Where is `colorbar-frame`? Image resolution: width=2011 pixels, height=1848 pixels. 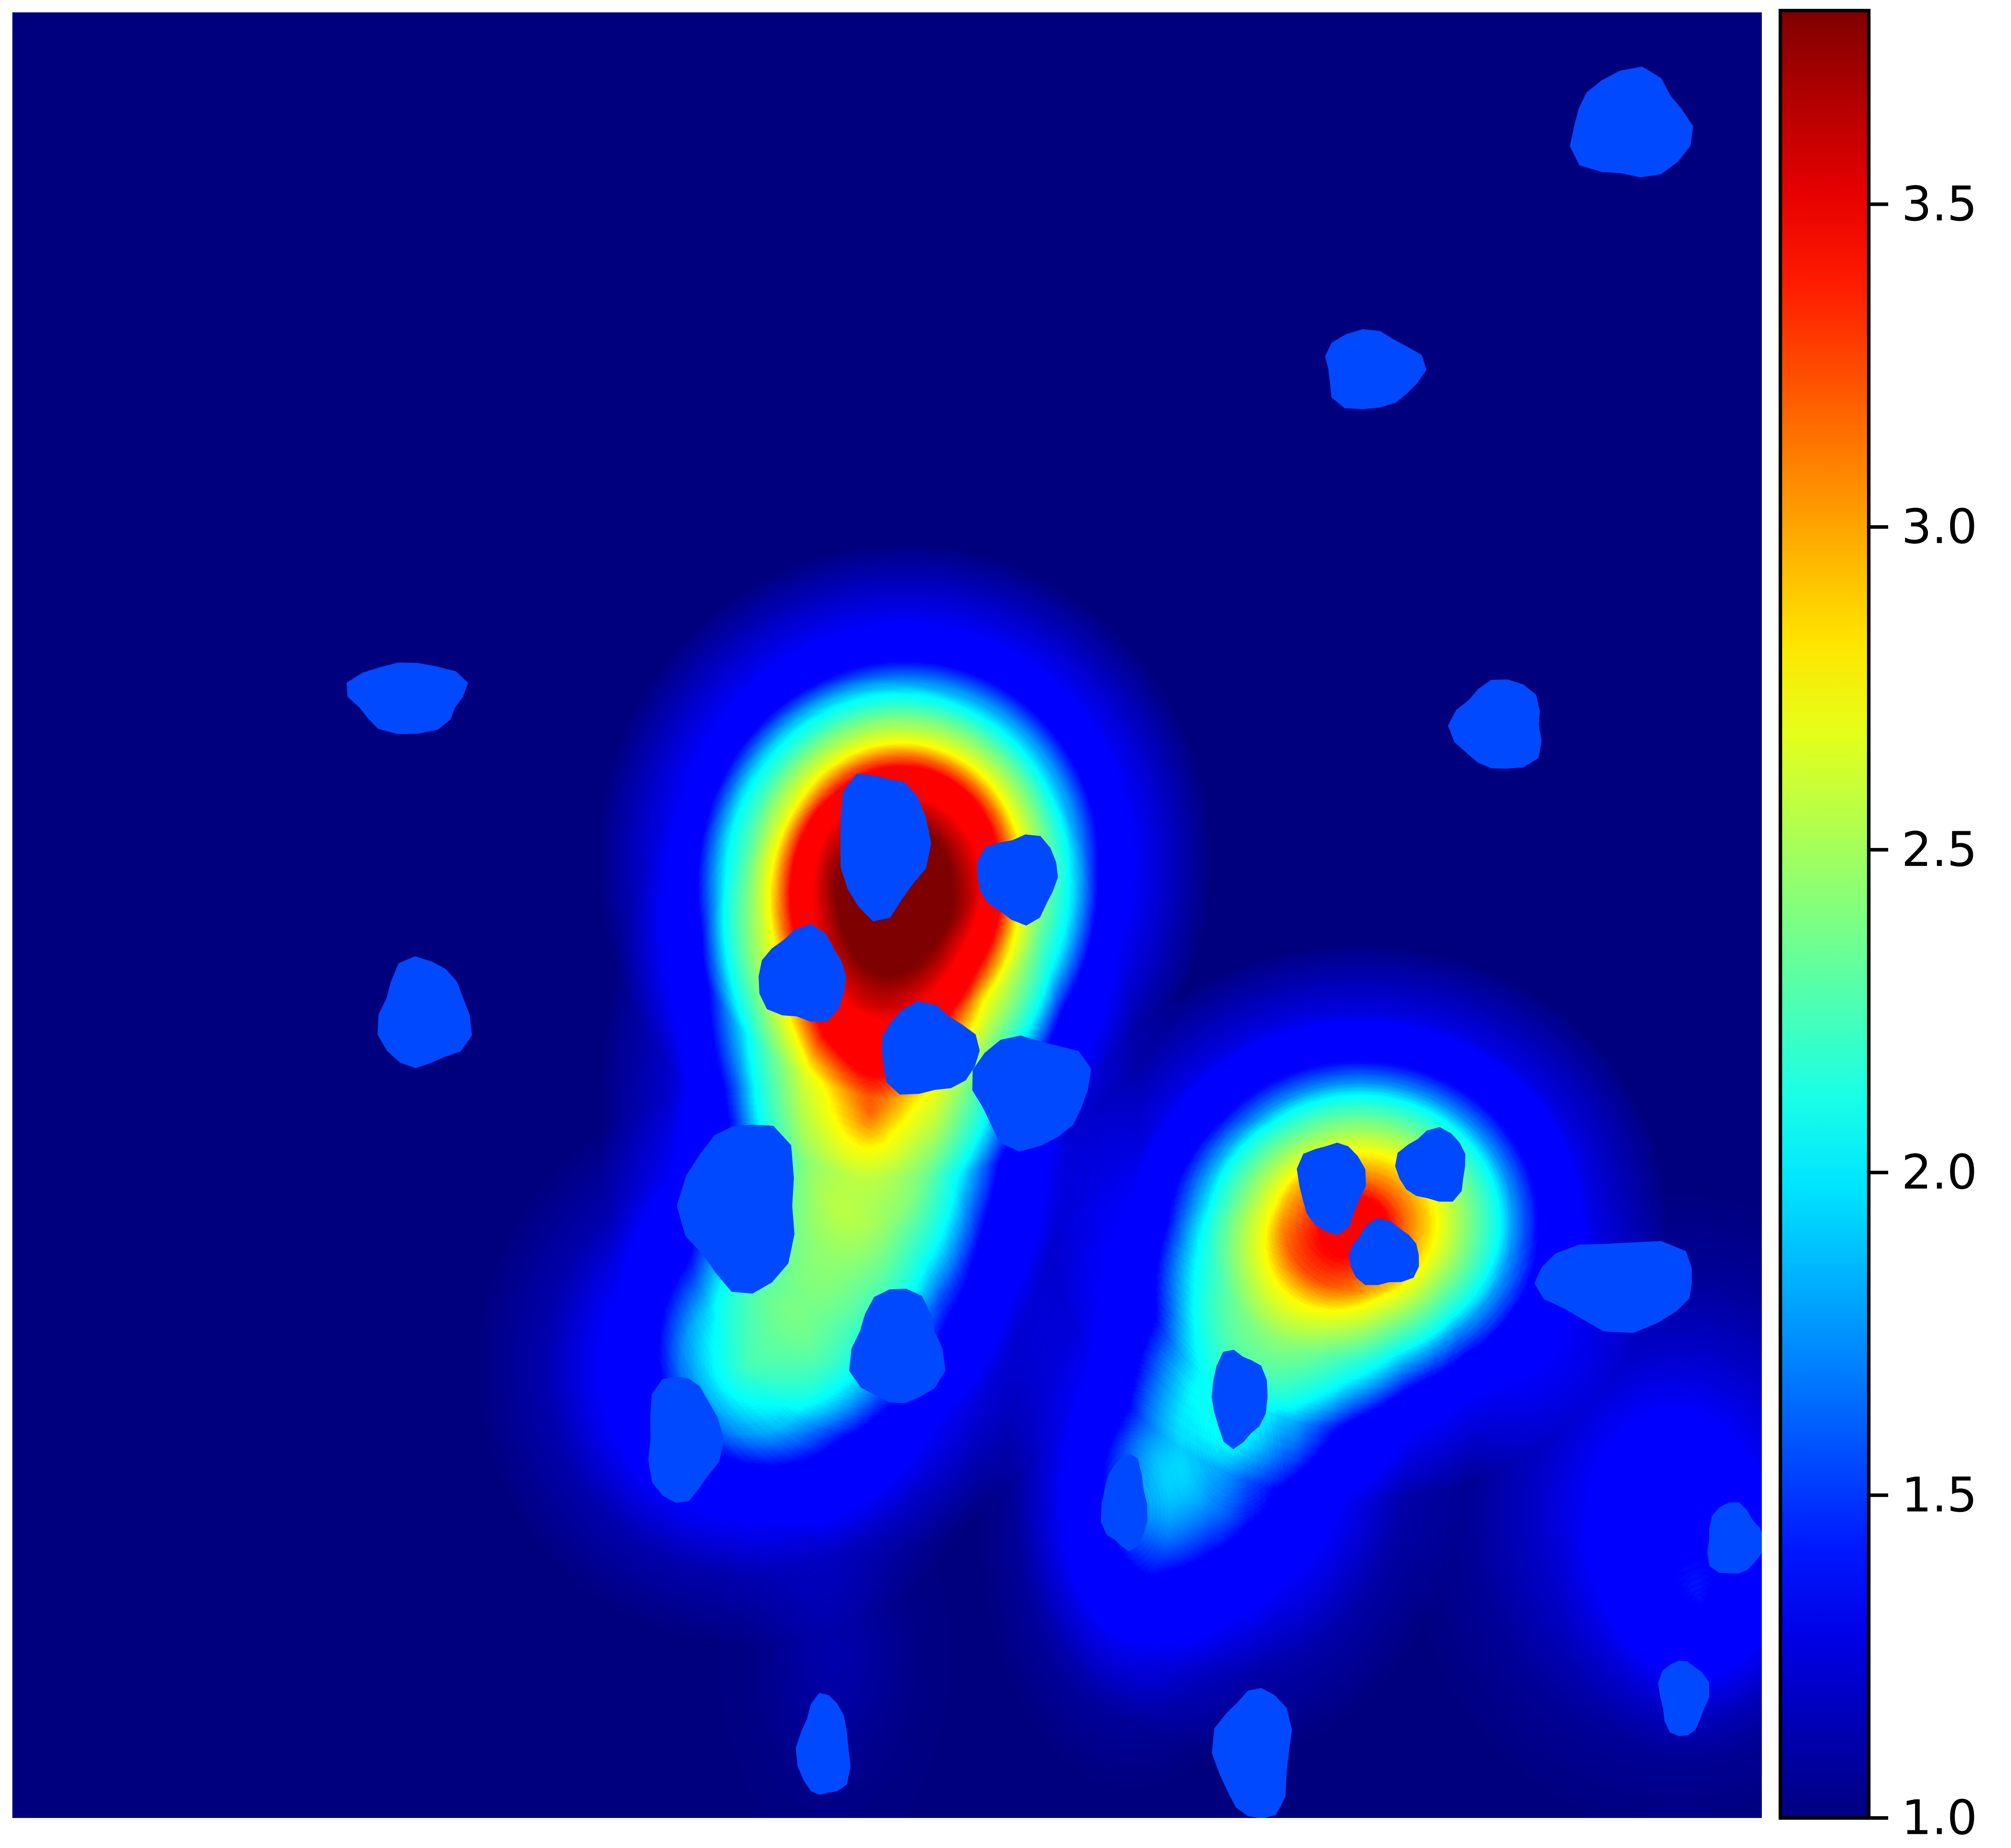 colorbar-frame is located at coordinates (1825, 914).